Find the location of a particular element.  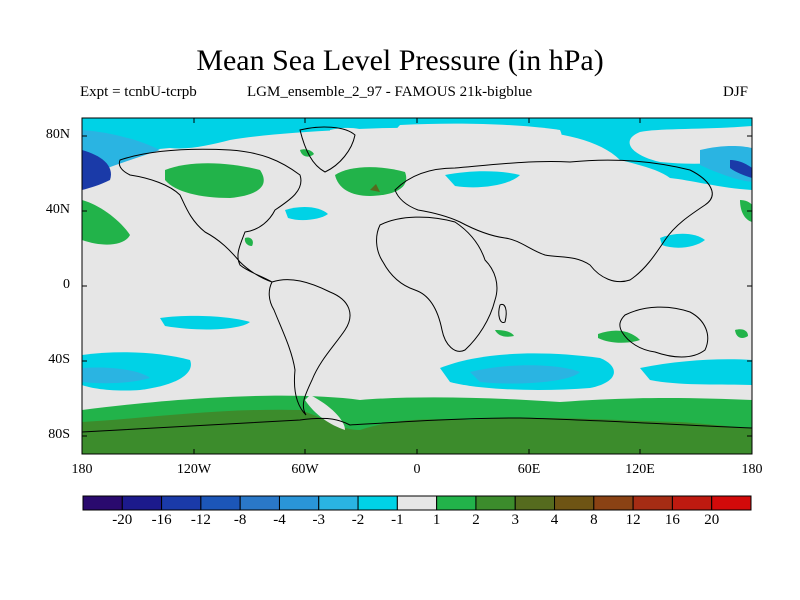

lon-label: 120W is located at coordinates (194, 469).